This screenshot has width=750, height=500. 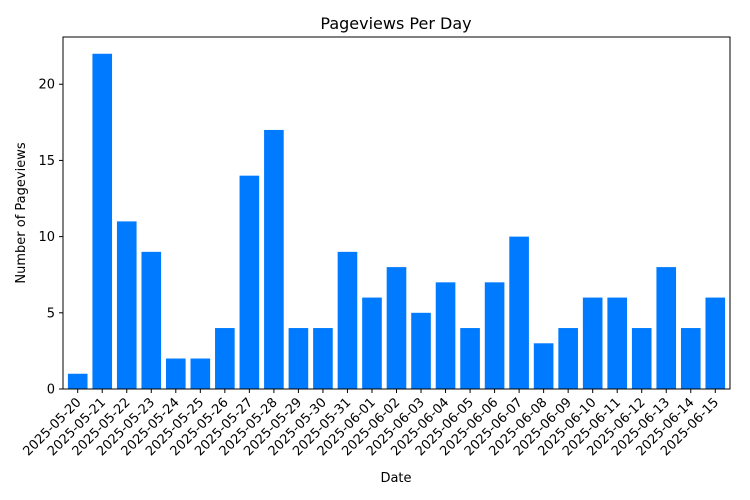 I want to click on y-tick-label: 20, so click(x=46, y=85).